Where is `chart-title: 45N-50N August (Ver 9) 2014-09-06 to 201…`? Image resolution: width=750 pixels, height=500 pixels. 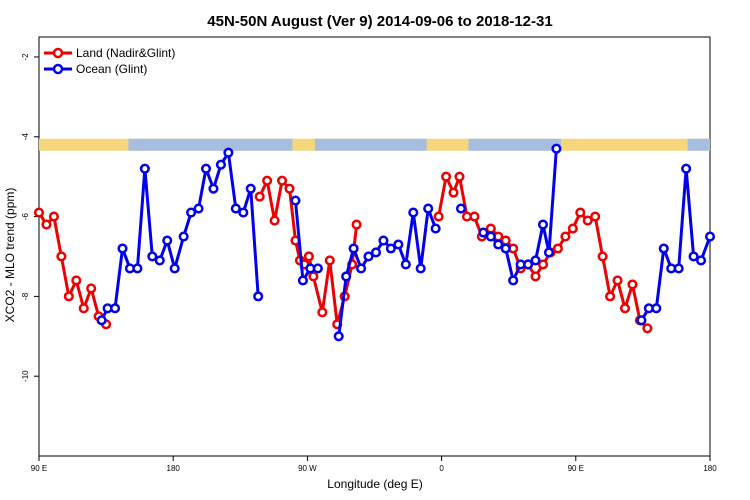
chart-title: 45N-50N August (Ver 9) 2014-09-06 to 201… is located at coordinates (379, 21).